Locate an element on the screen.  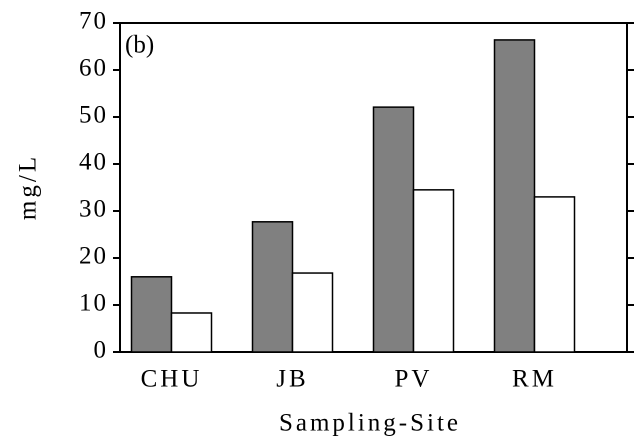
y-tick-label: 40 is located at coordinates (93, 162).